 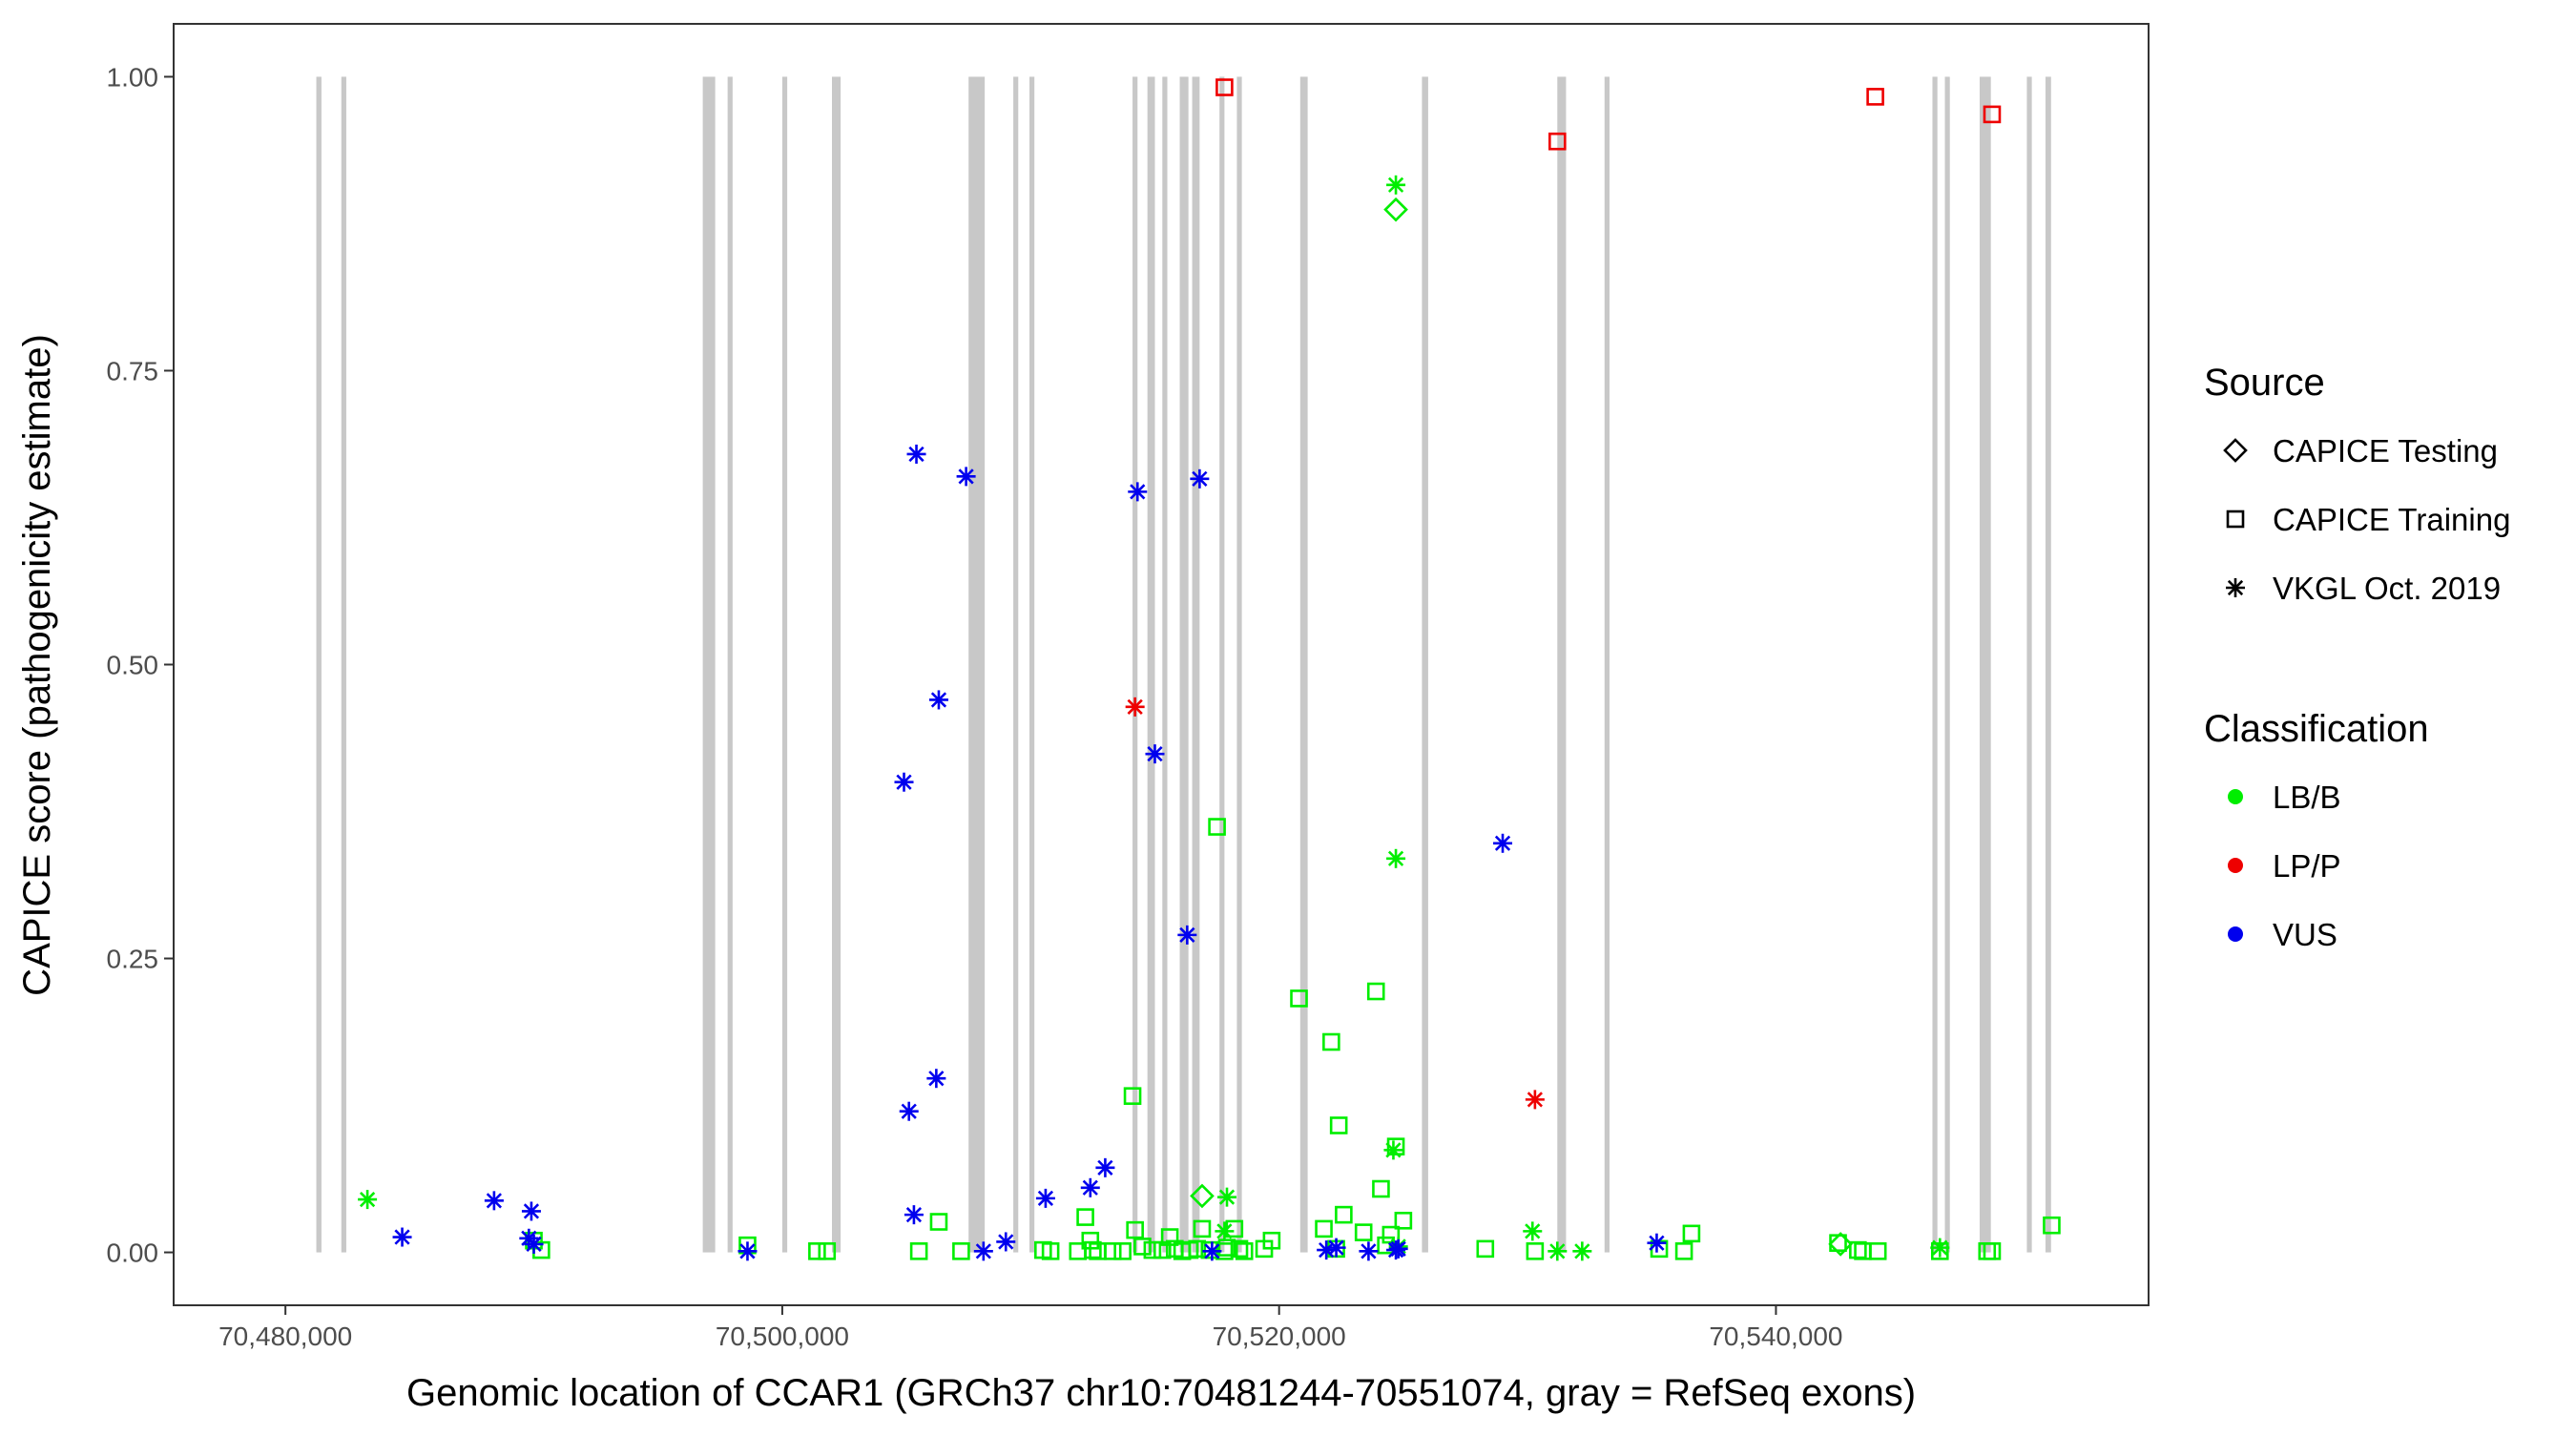 I want to click on y-tick-label: 1.00, so click(x=133, y=77).